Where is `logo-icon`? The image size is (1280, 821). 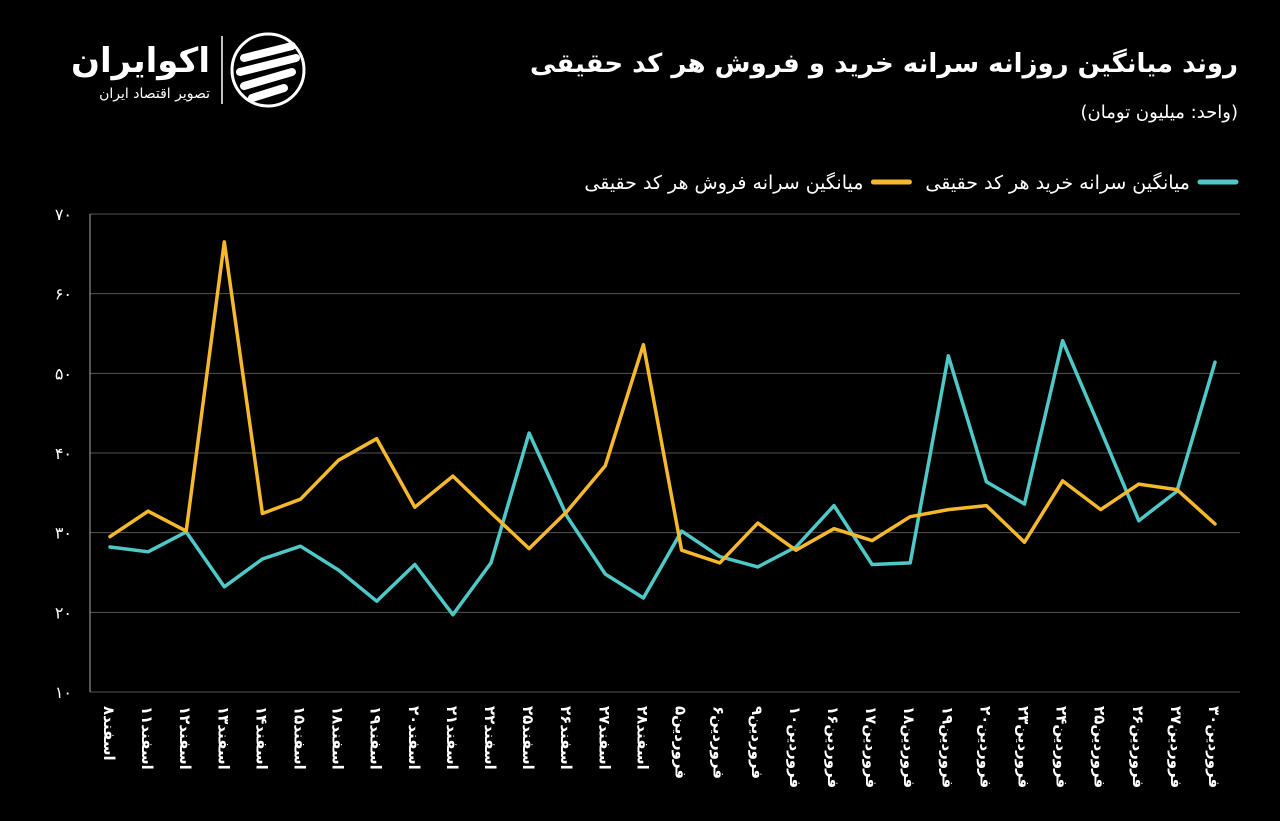 logo-icon is located at coordinates (268, 70).